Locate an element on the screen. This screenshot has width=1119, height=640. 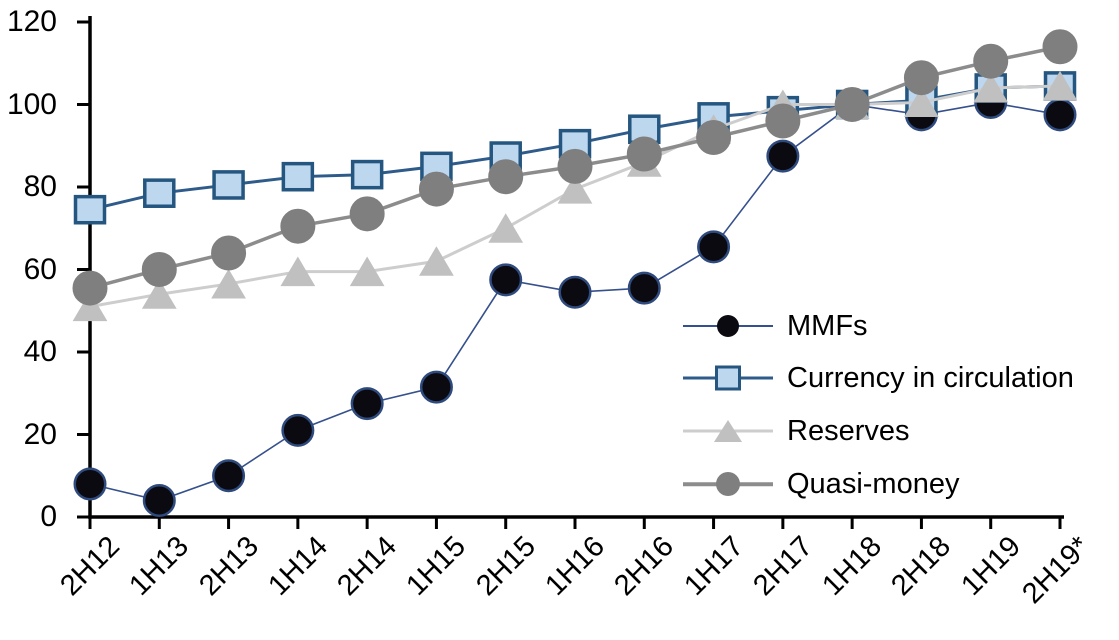
reserves-legend-marker is located at coordinates (728, 431).